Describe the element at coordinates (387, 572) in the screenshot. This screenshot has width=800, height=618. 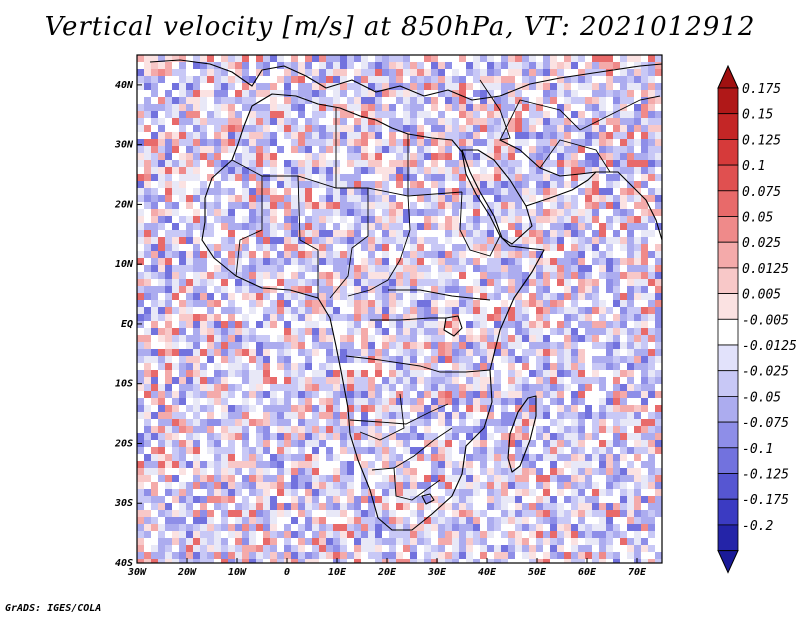
I see `lon-tick-label: 20E` at that location.